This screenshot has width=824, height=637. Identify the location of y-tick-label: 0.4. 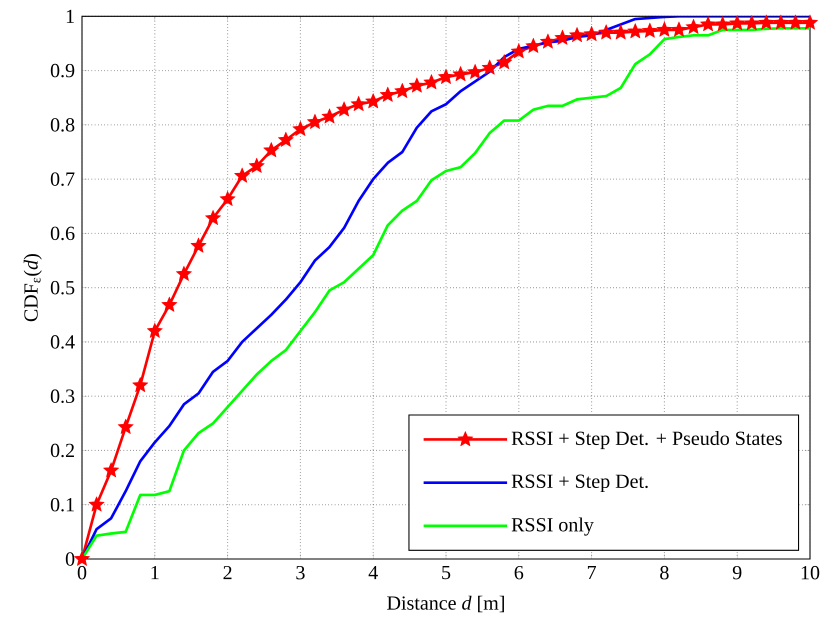
(62, 342).